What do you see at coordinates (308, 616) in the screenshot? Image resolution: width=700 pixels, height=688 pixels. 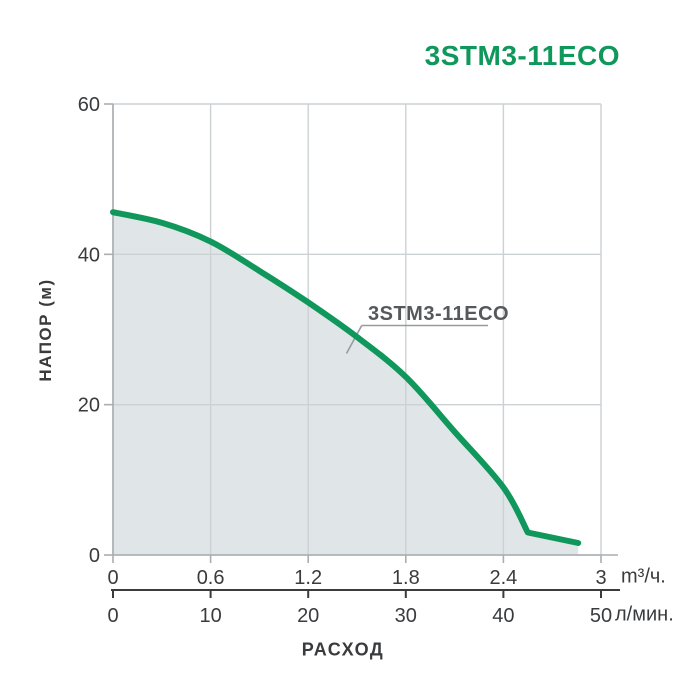 I see `x-tick-label-secondary: 20` at bounding box center [308, 616].